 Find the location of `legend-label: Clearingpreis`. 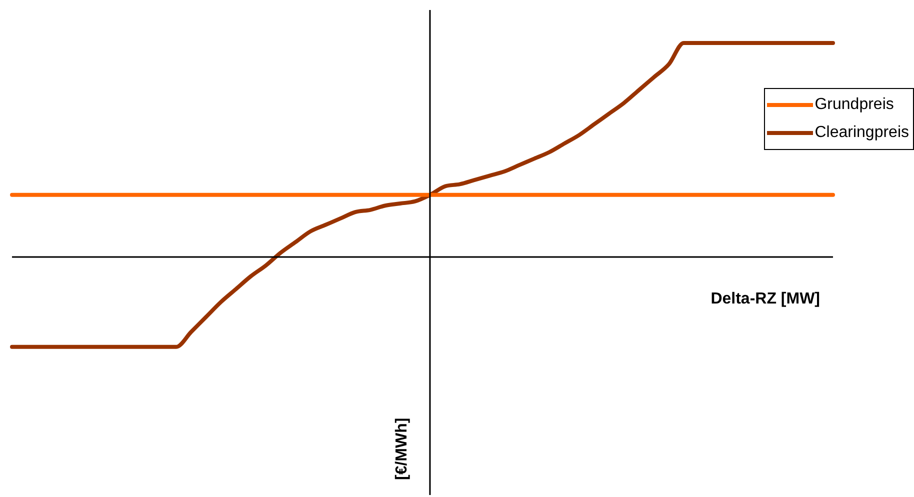

legend-label: Clearingpreis is located at coordinates (861, 133).